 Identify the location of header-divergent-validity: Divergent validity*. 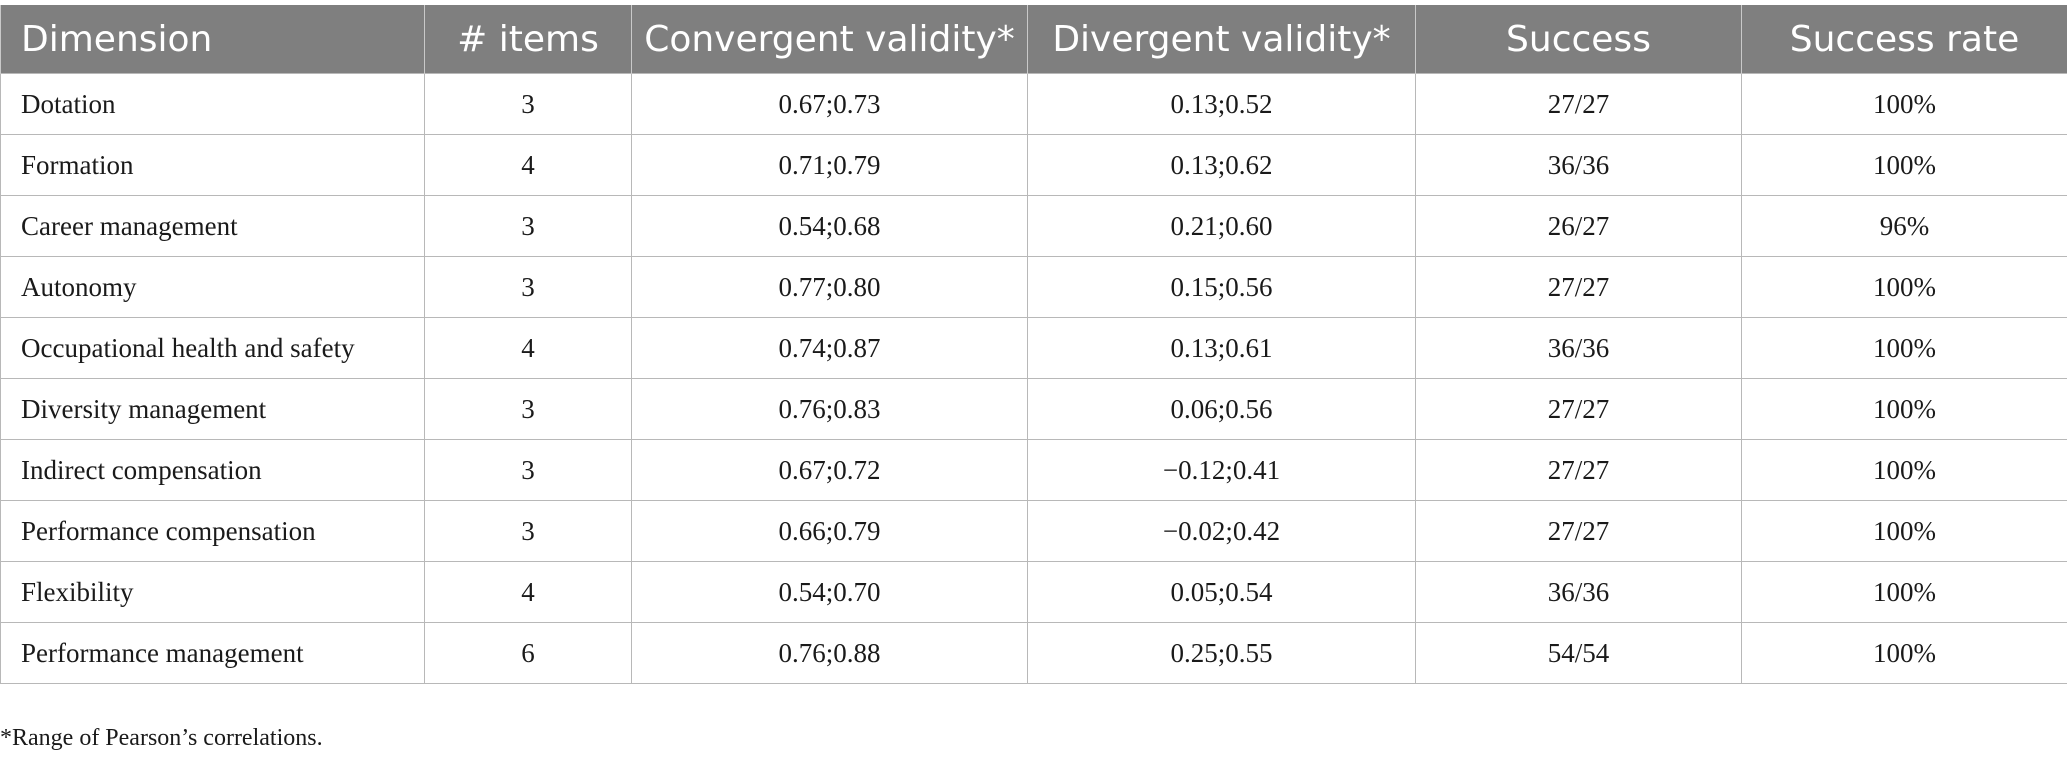
(1221, 39).